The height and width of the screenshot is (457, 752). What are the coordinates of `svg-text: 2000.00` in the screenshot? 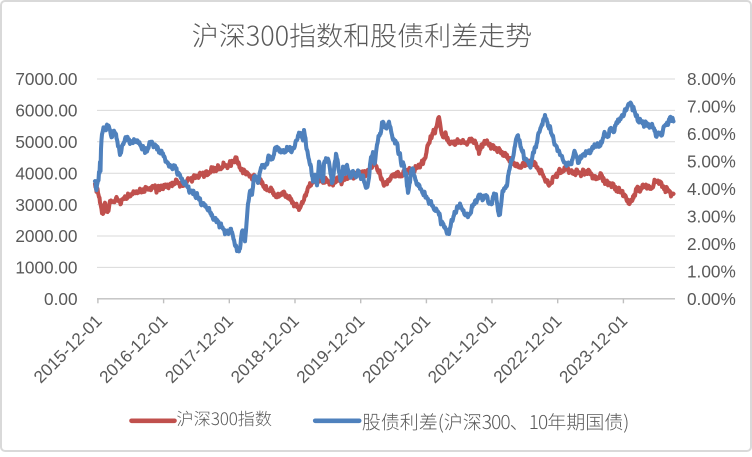 It's located at (46, 236).